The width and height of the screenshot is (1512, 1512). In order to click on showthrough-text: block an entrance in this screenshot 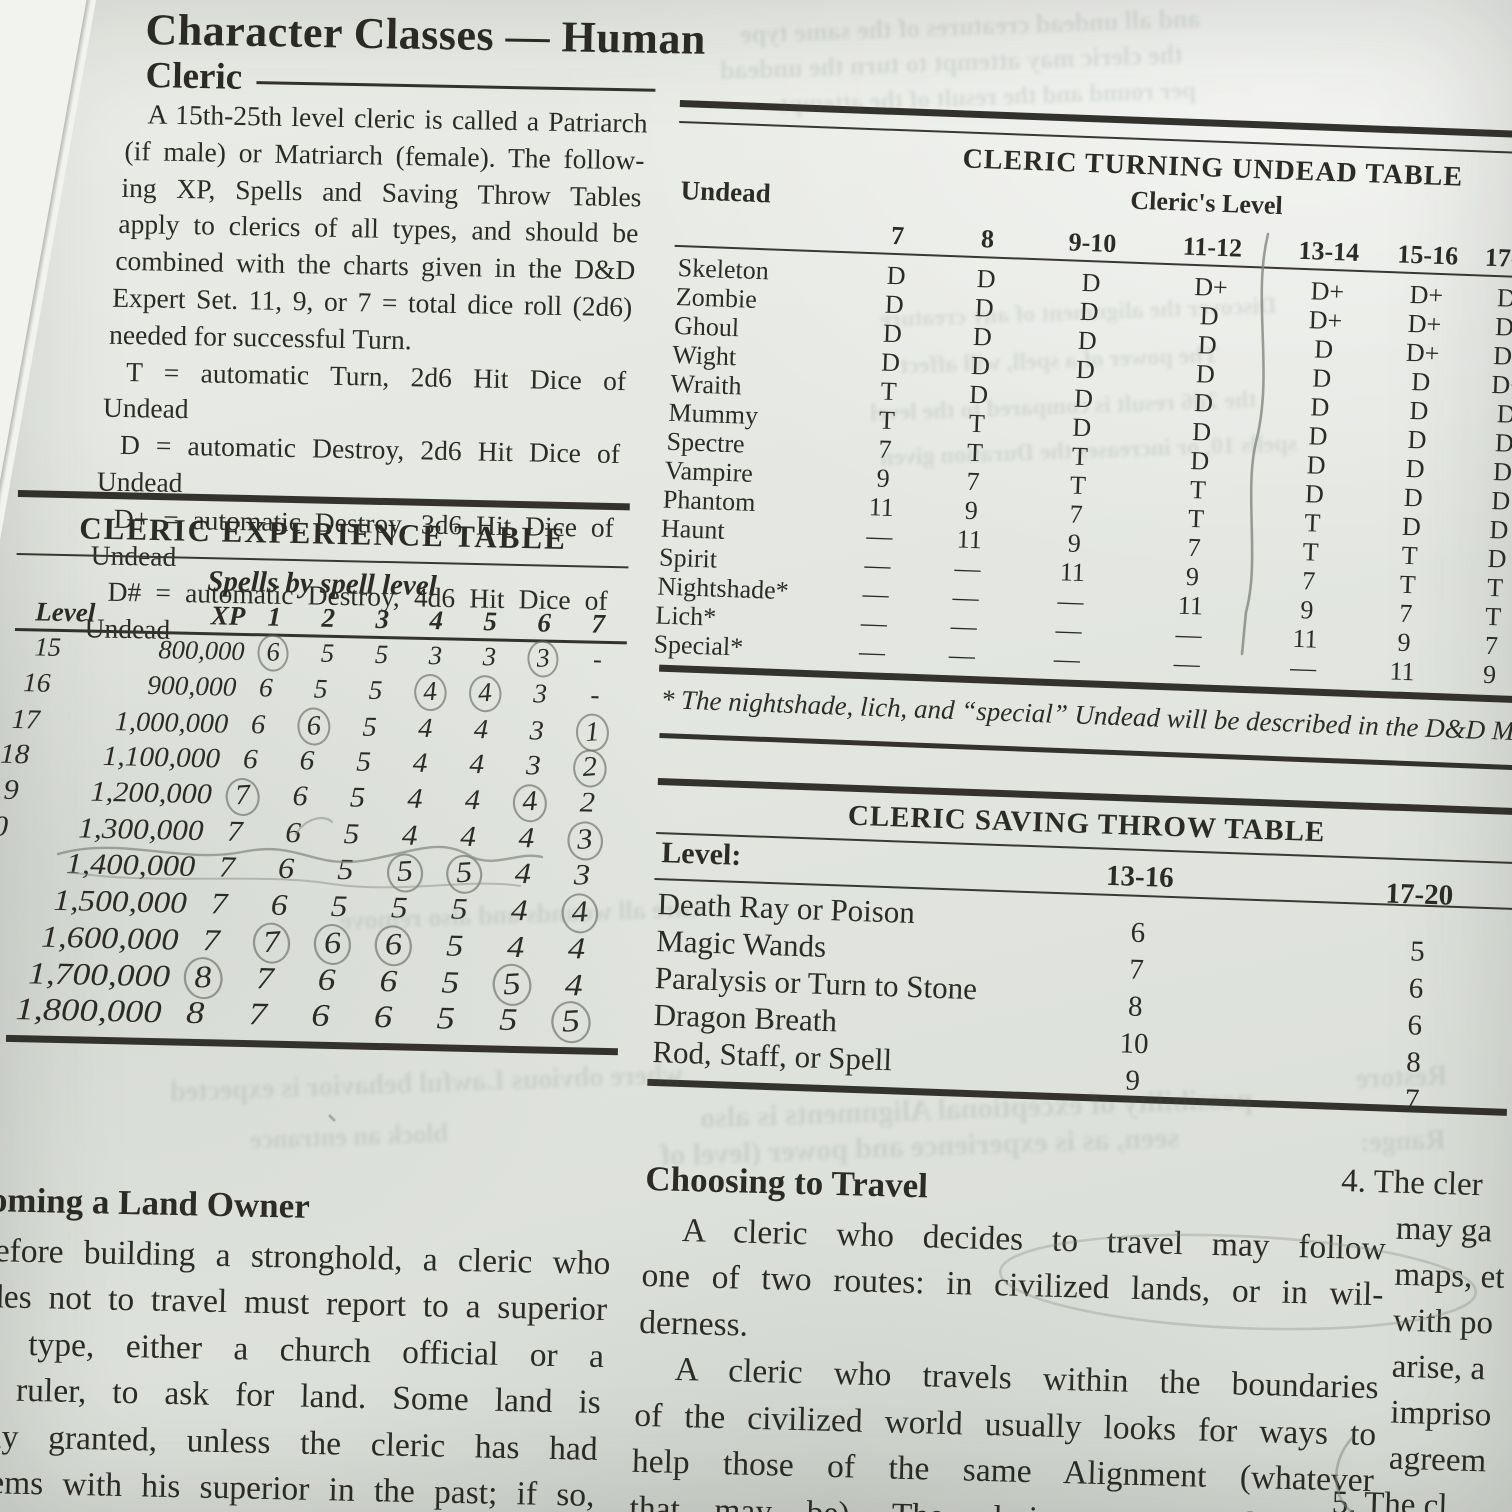, I will do `click(349, 1136)`.